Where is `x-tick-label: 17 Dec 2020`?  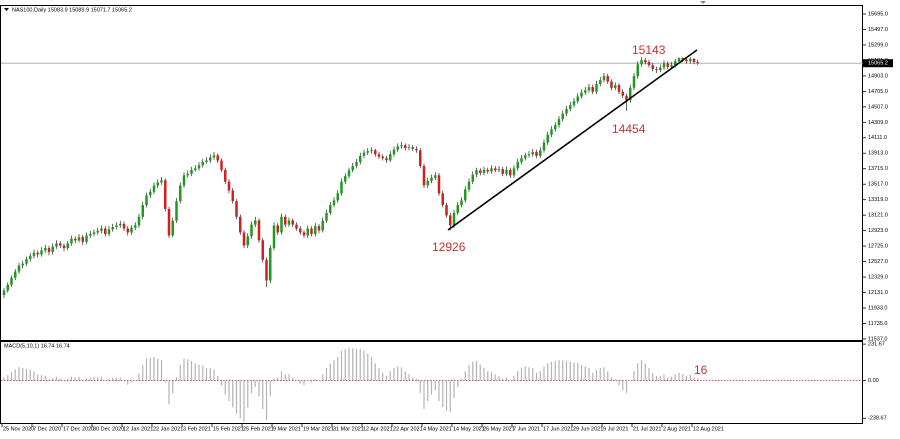 x-tick-label: 17 Dec 2020 is located at coordinates (78, 429).